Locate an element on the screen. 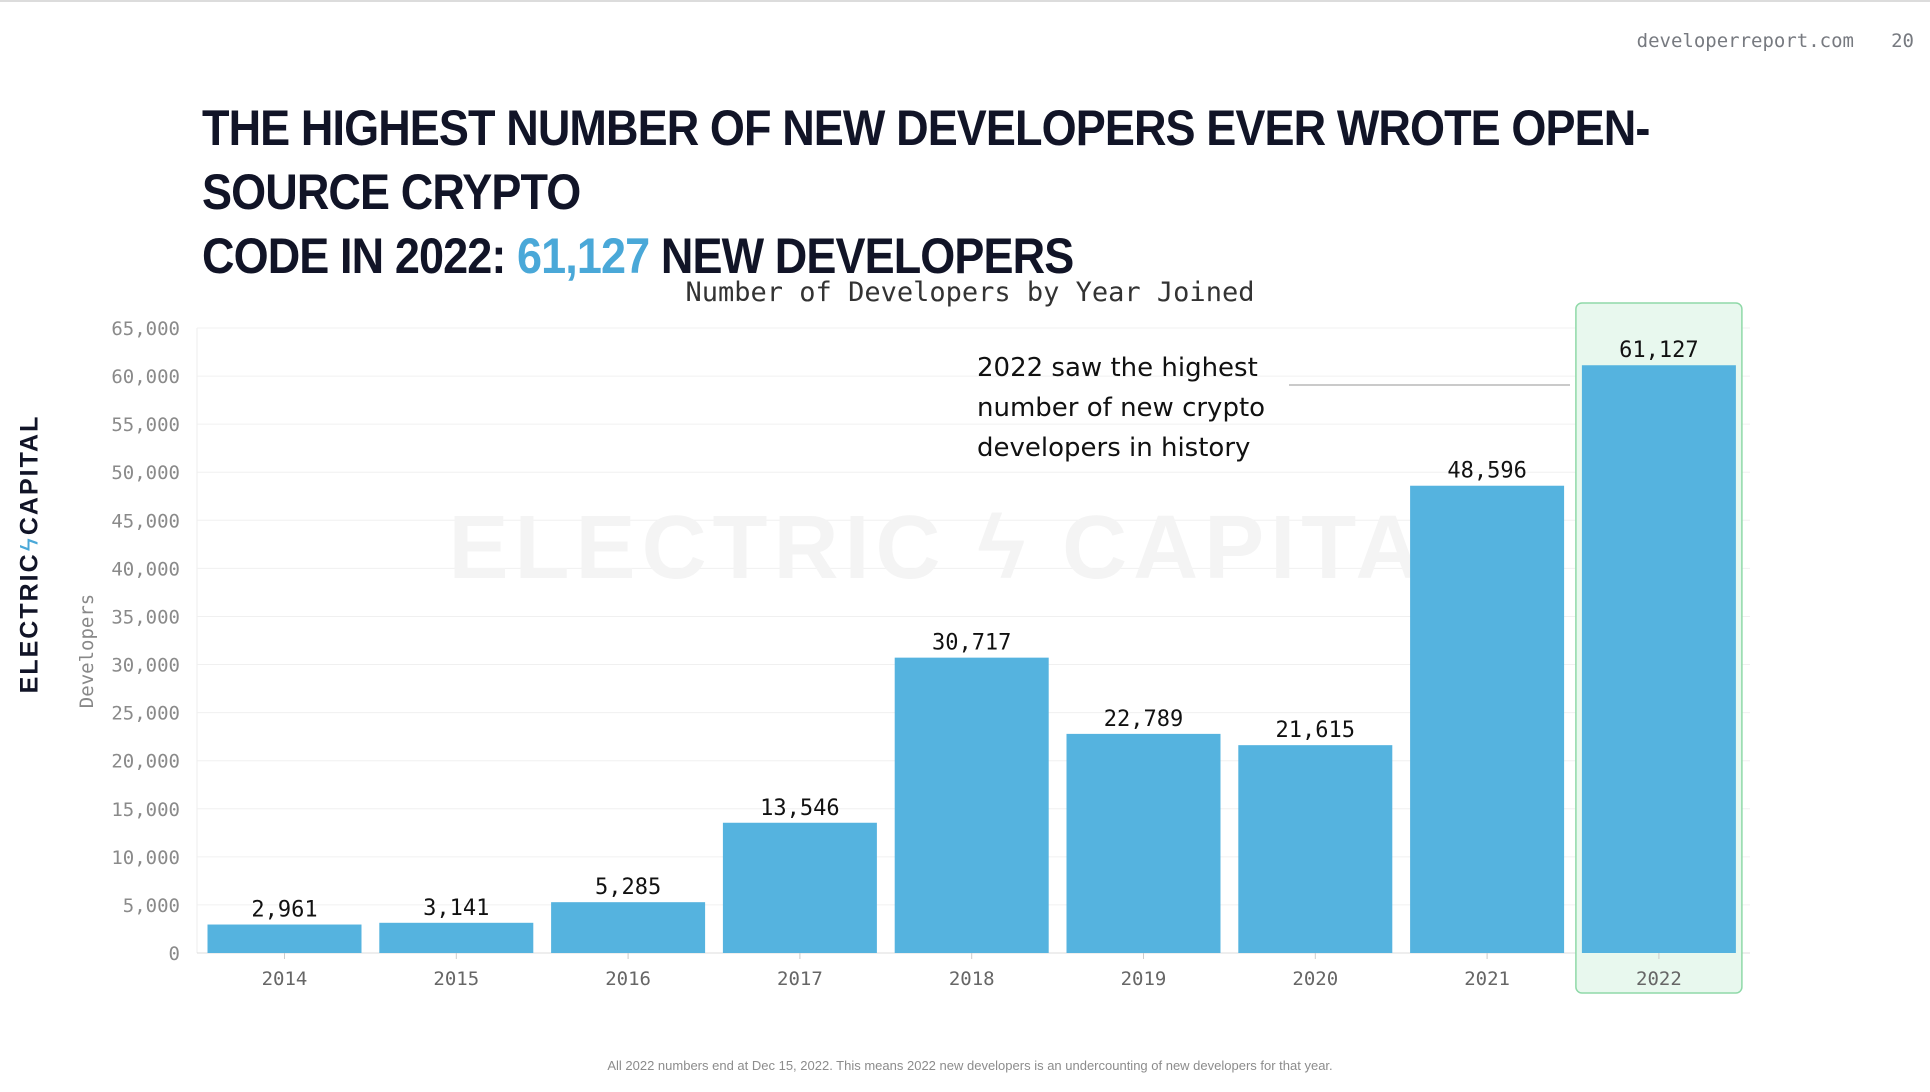 This screenshot has width=1930, height=1092. title-line-2-prefix: CODE IN 2022: is located at coordinates (360, 256).